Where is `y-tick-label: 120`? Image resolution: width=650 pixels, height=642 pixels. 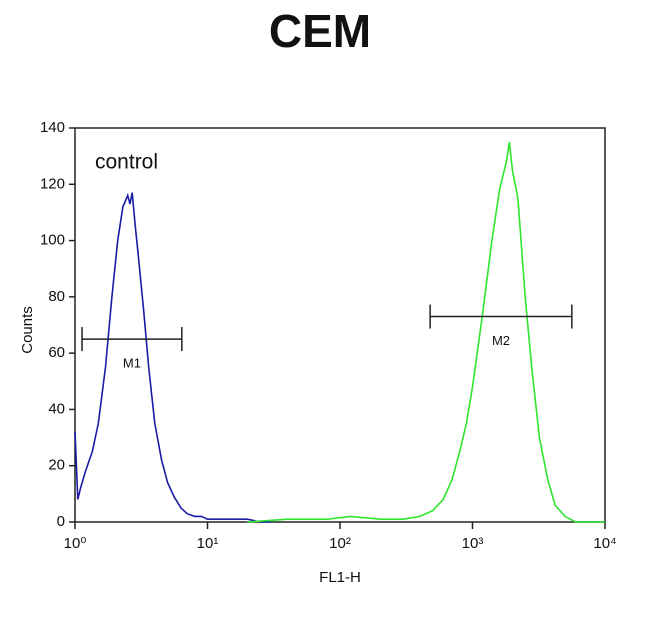
y-tick-label: 120 is located at coordinates (52, 183).